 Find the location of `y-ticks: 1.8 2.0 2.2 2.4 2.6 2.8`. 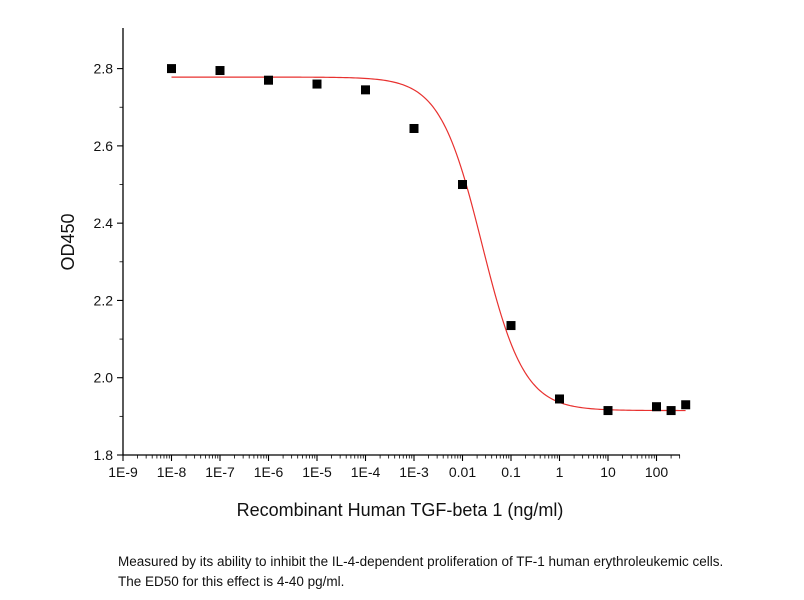

y-ticks: 1.8 2.0 2.2 2.4 2.6 2.8 is located at coordinates (108, 262).